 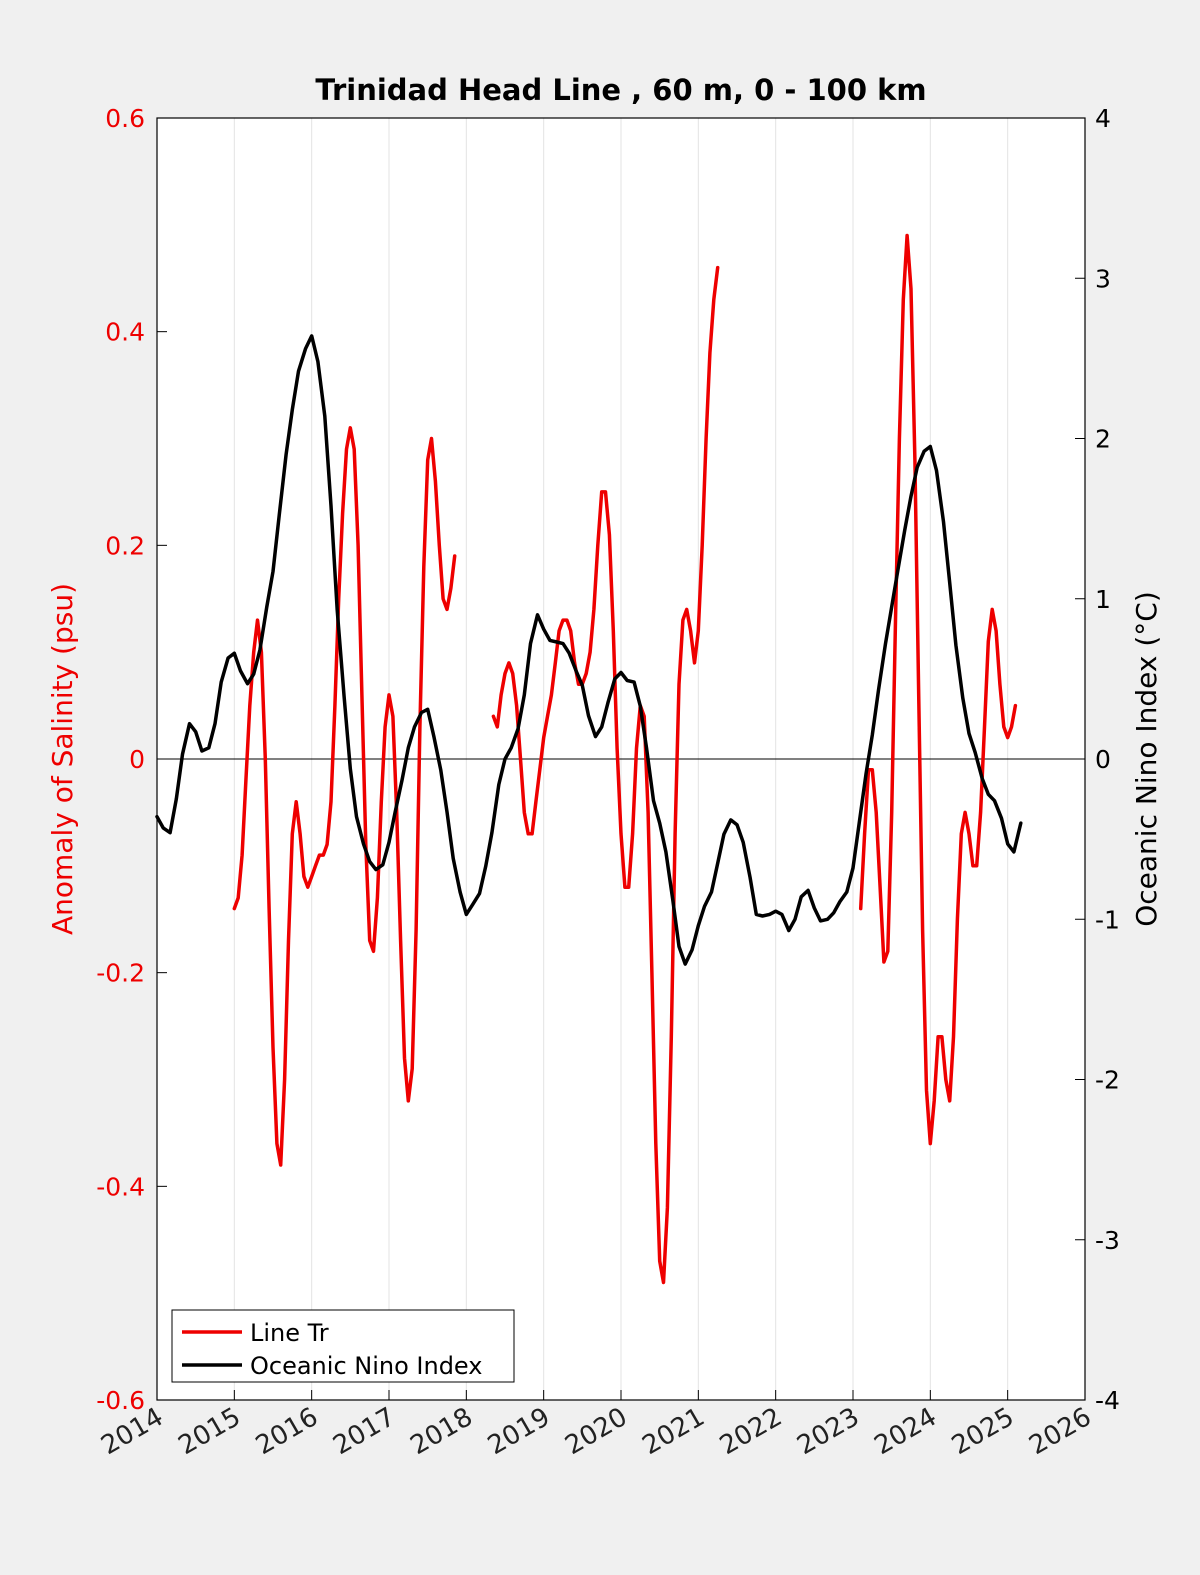 What do you see at coordinates (1107, 1240) in the screenshot?
I see `right-tick-label: -3` at bounding box center [1107, 1240].